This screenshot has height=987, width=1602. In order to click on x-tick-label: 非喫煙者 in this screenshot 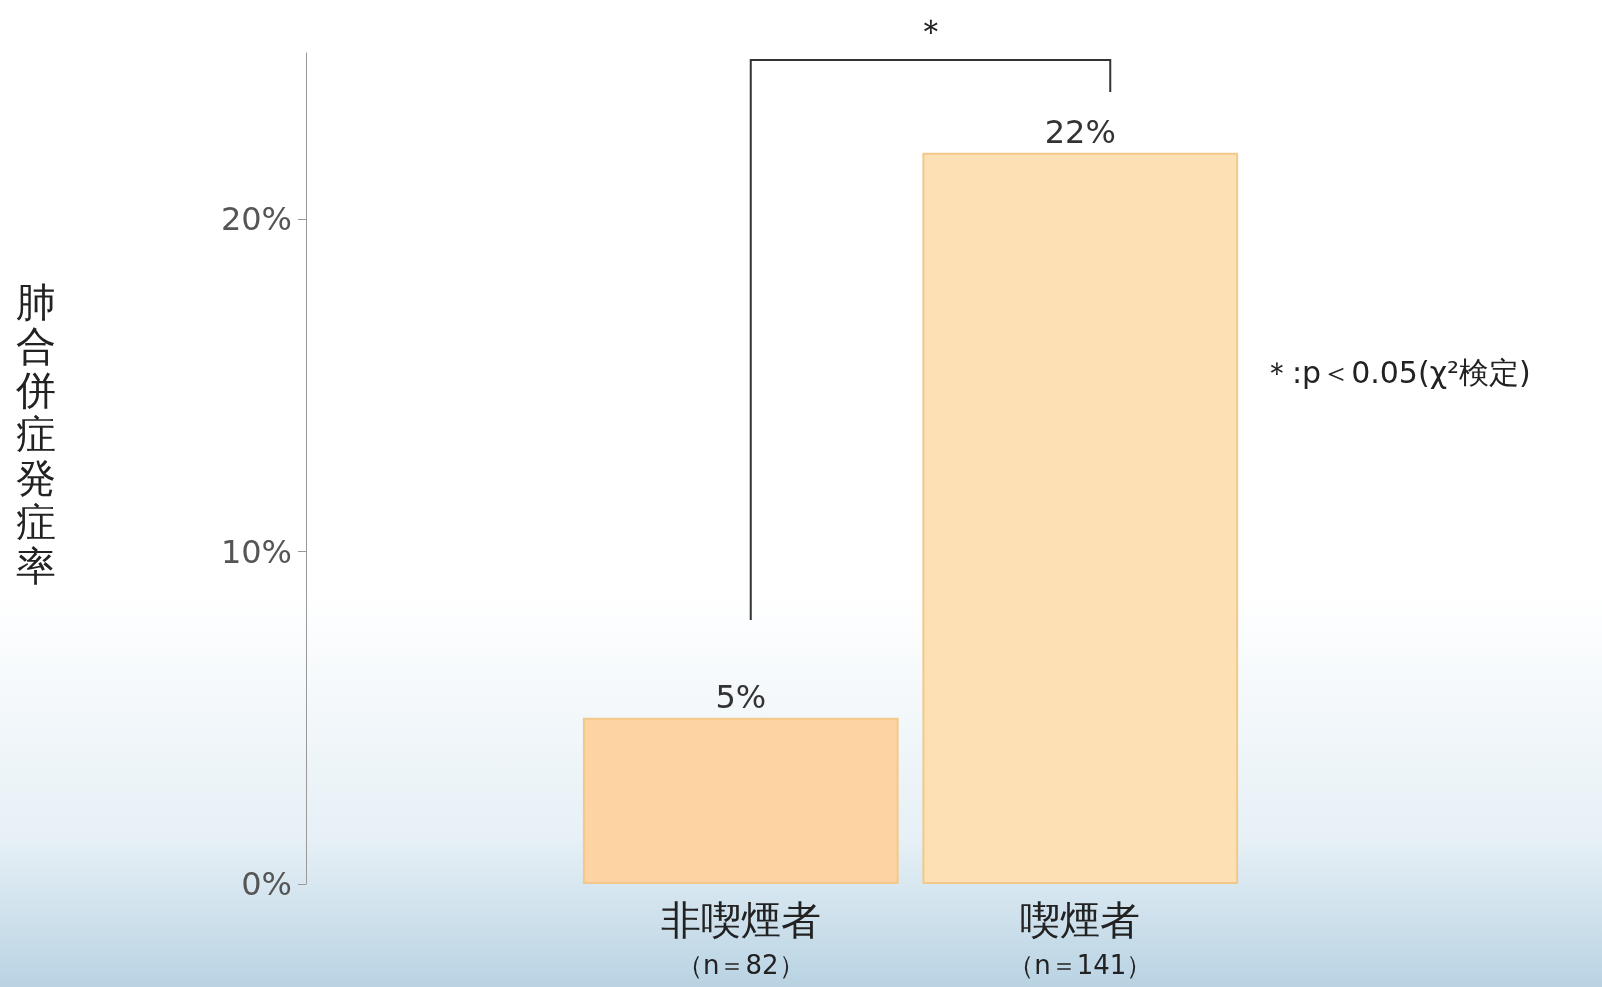, I will do `click(740, 920)`.